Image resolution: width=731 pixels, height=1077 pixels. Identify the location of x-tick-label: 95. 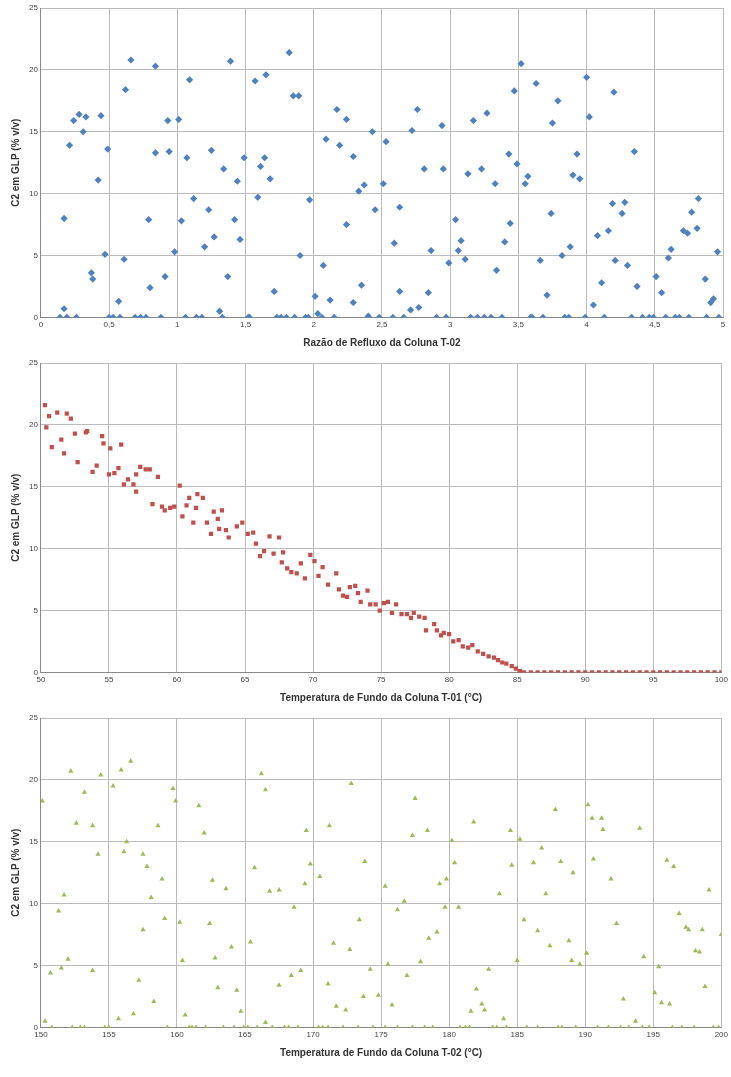
(653, 680).